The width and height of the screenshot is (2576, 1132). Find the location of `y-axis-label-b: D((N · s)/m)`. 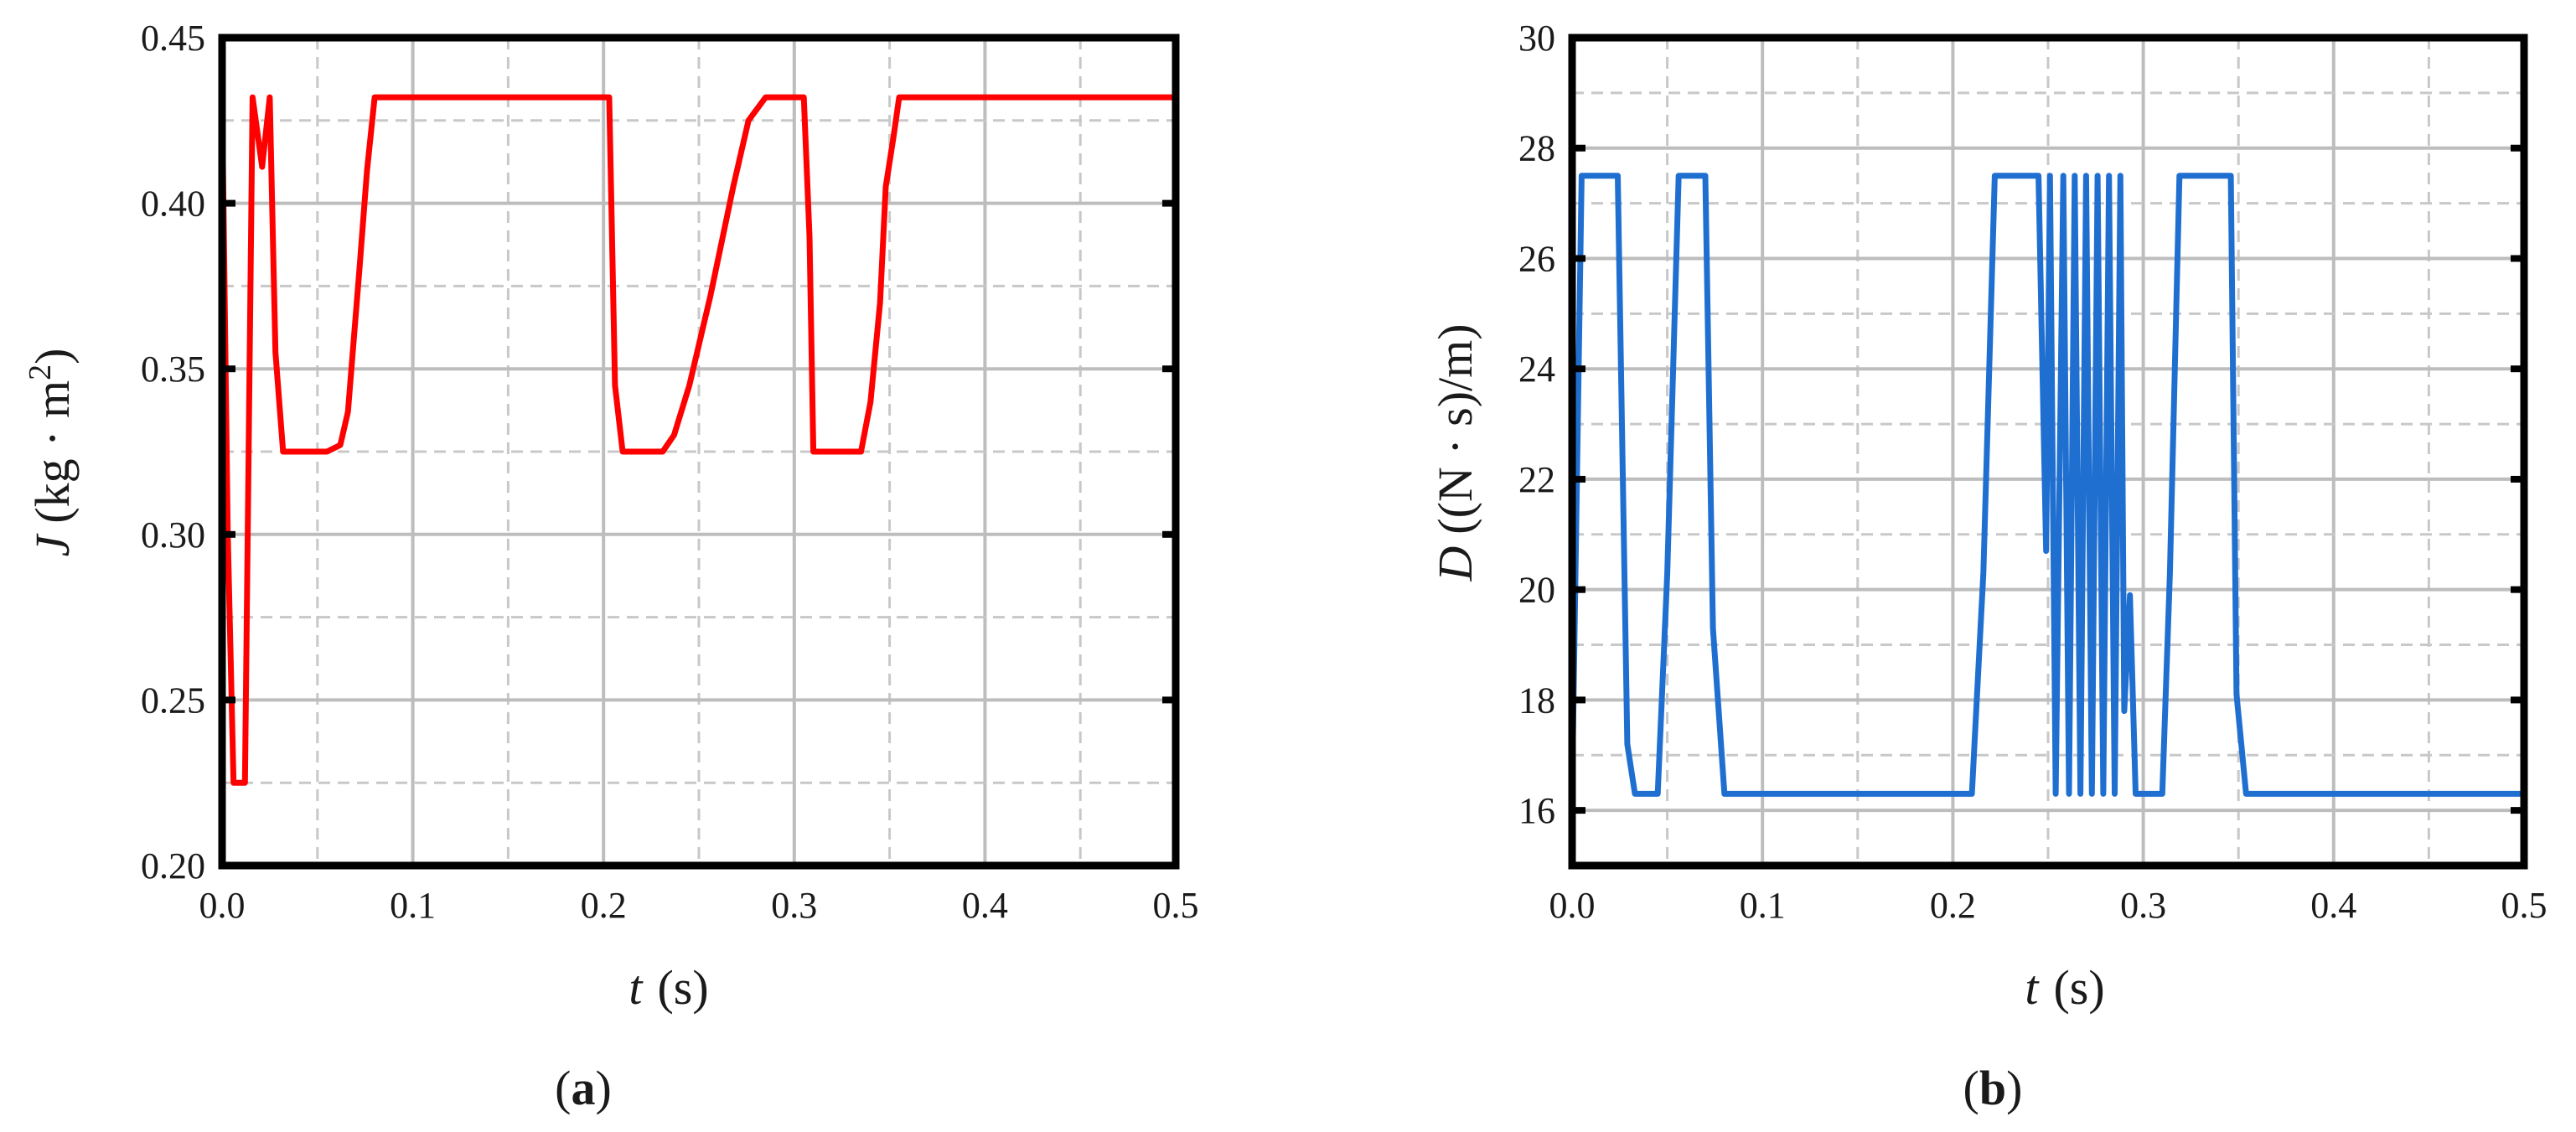

y-axis-label-b: D((N · s)/m) is located at coordinates (1455, 452).